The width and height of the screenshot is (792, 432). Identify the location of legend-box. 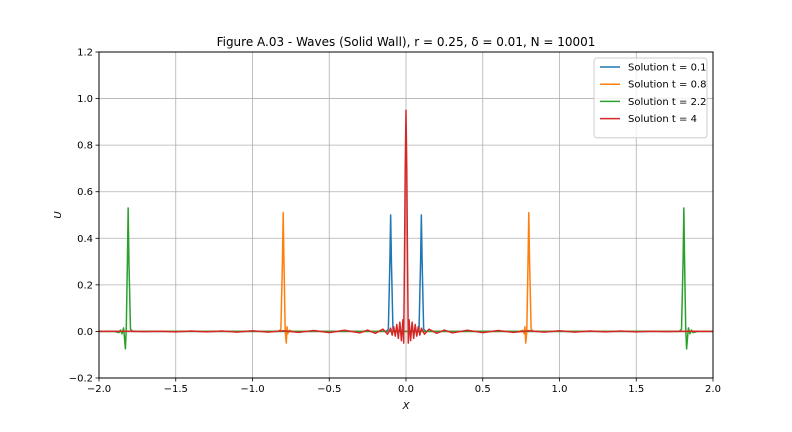
(650, 98).